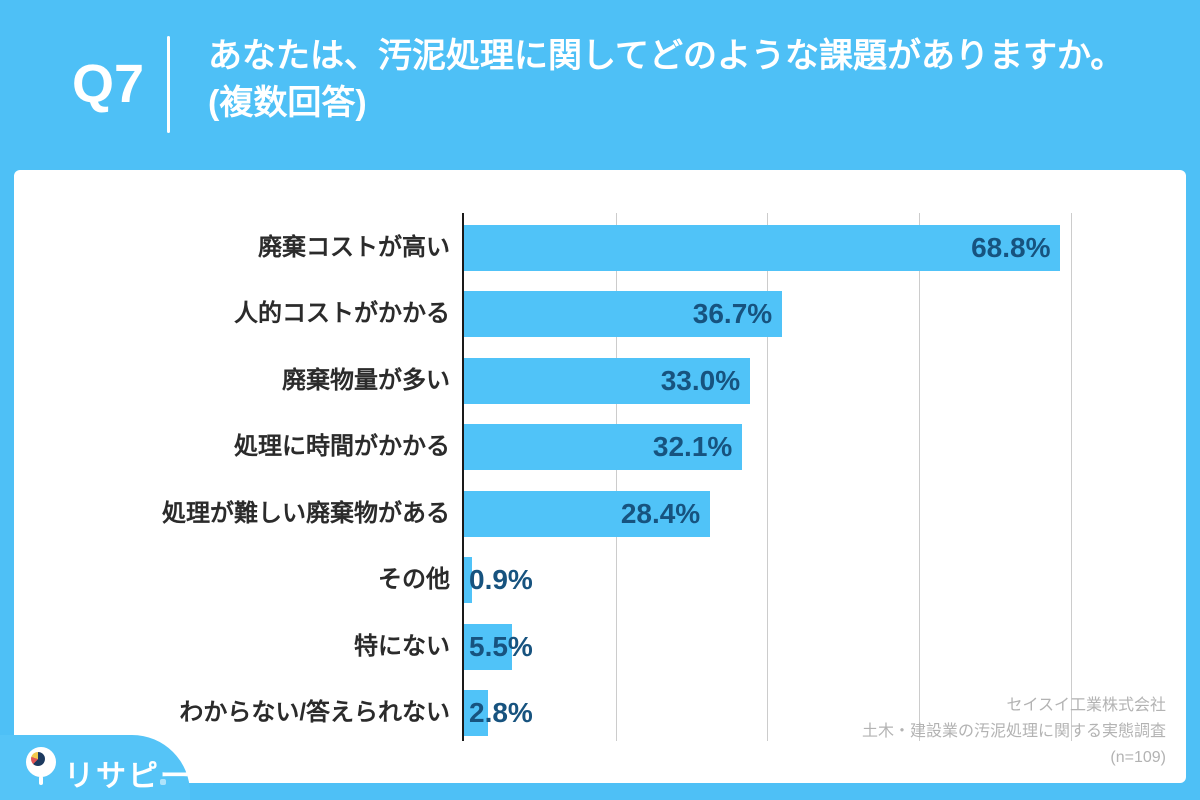 This screenshot has height=800, width=1200. Describe the element at coordinates (128, 776) in the screenshot. I see `brand-name: リサピー` at that location.